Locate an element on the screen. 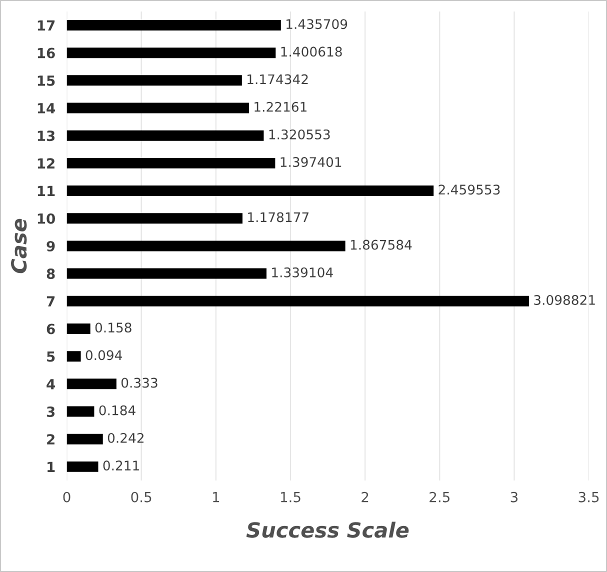 This screenshot has width=607, height=572. y-tick-label: 4 is located at coordinates (51, 384).